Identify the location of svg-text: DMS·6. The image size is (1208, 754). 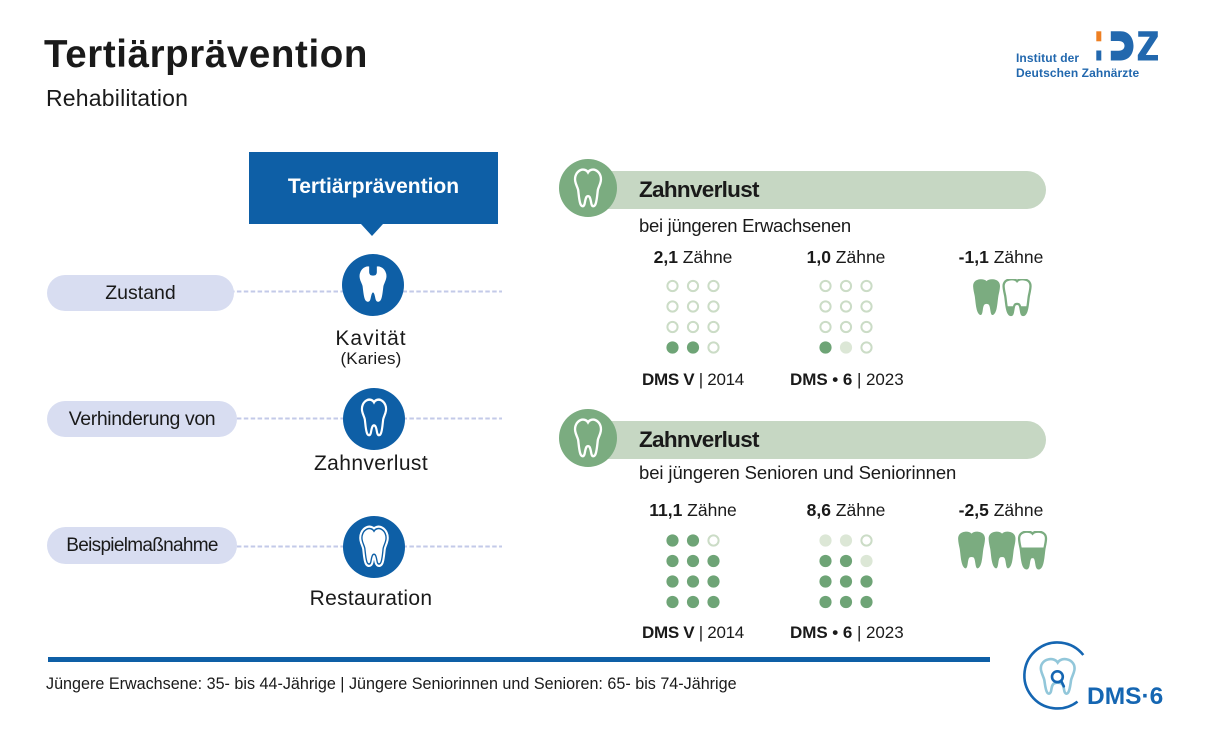
(1125, 696).